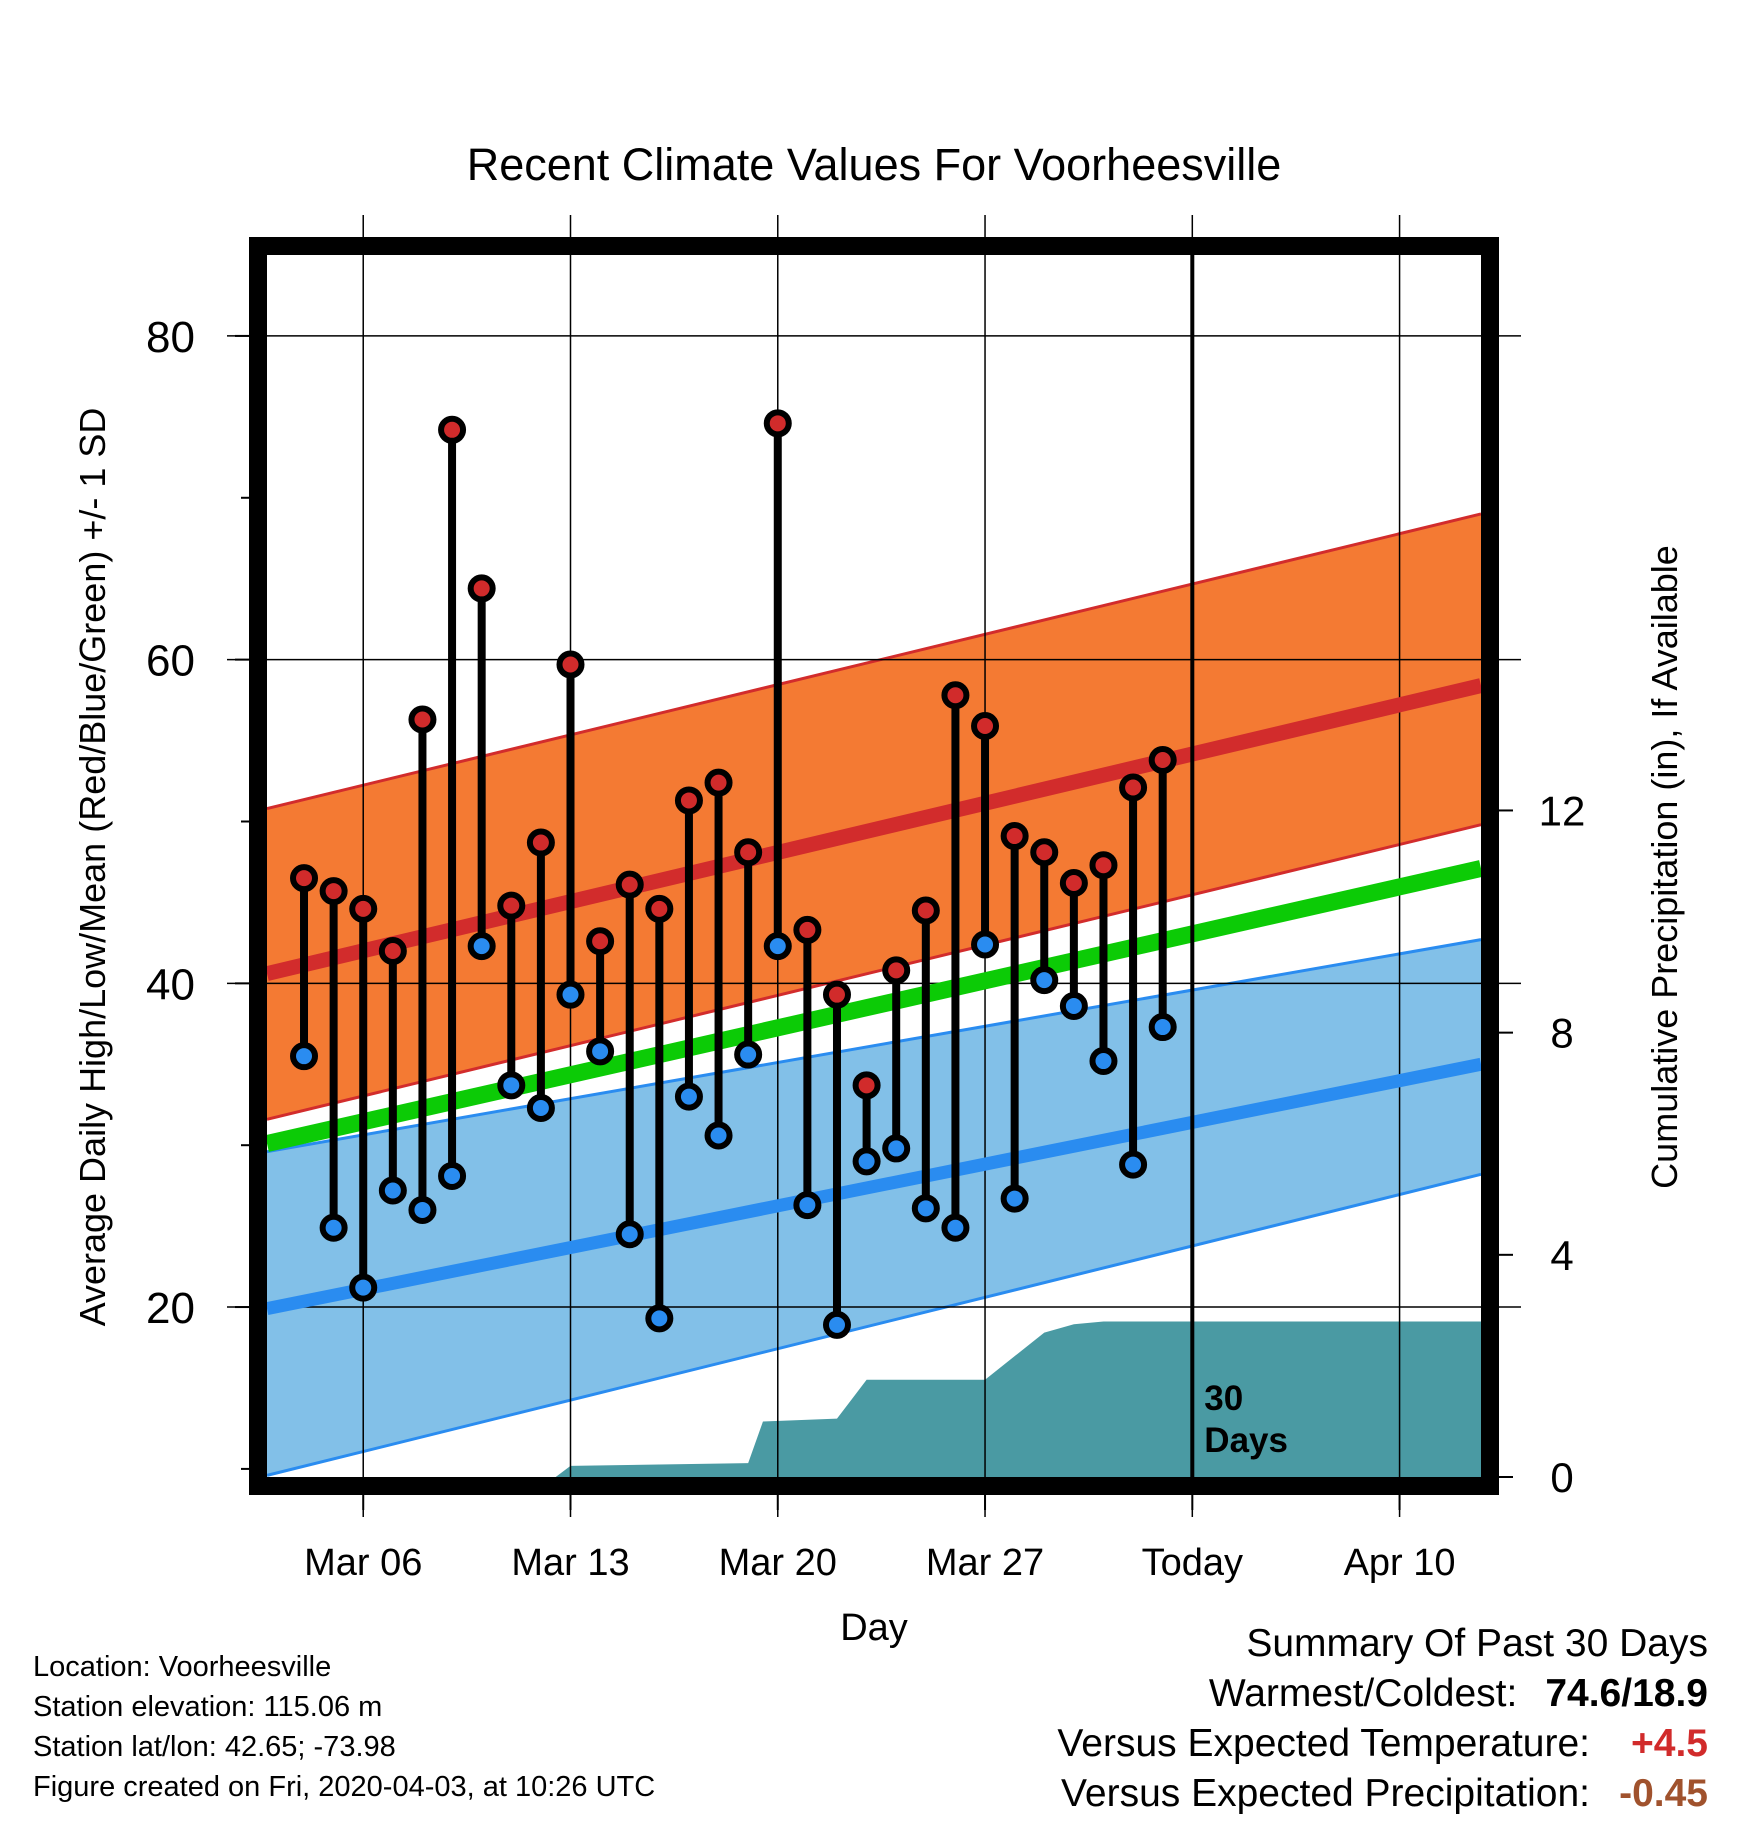 Image resolution: width=1748 pixels, height=1828 pixels. I want to click on y2-tick-label: 0, so click(1561, 1477).